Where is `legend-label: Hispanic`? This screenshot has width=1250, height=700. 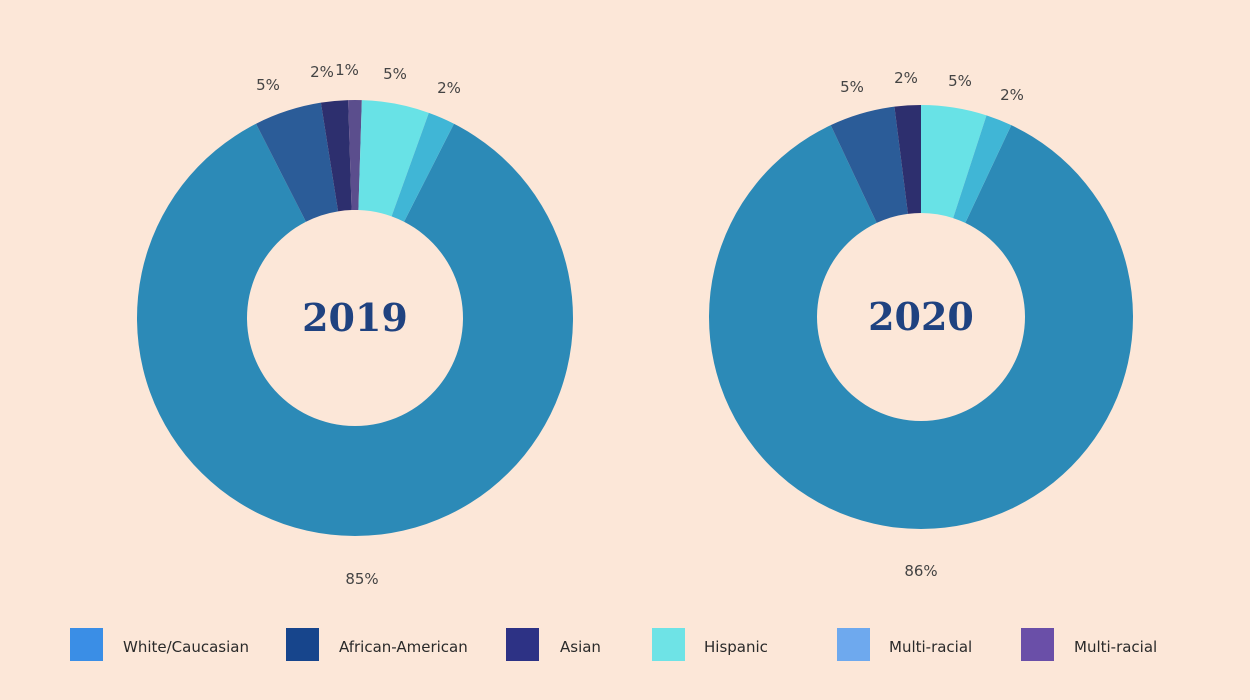 legend-label: Hispanic is located at coordinates (736, 647).